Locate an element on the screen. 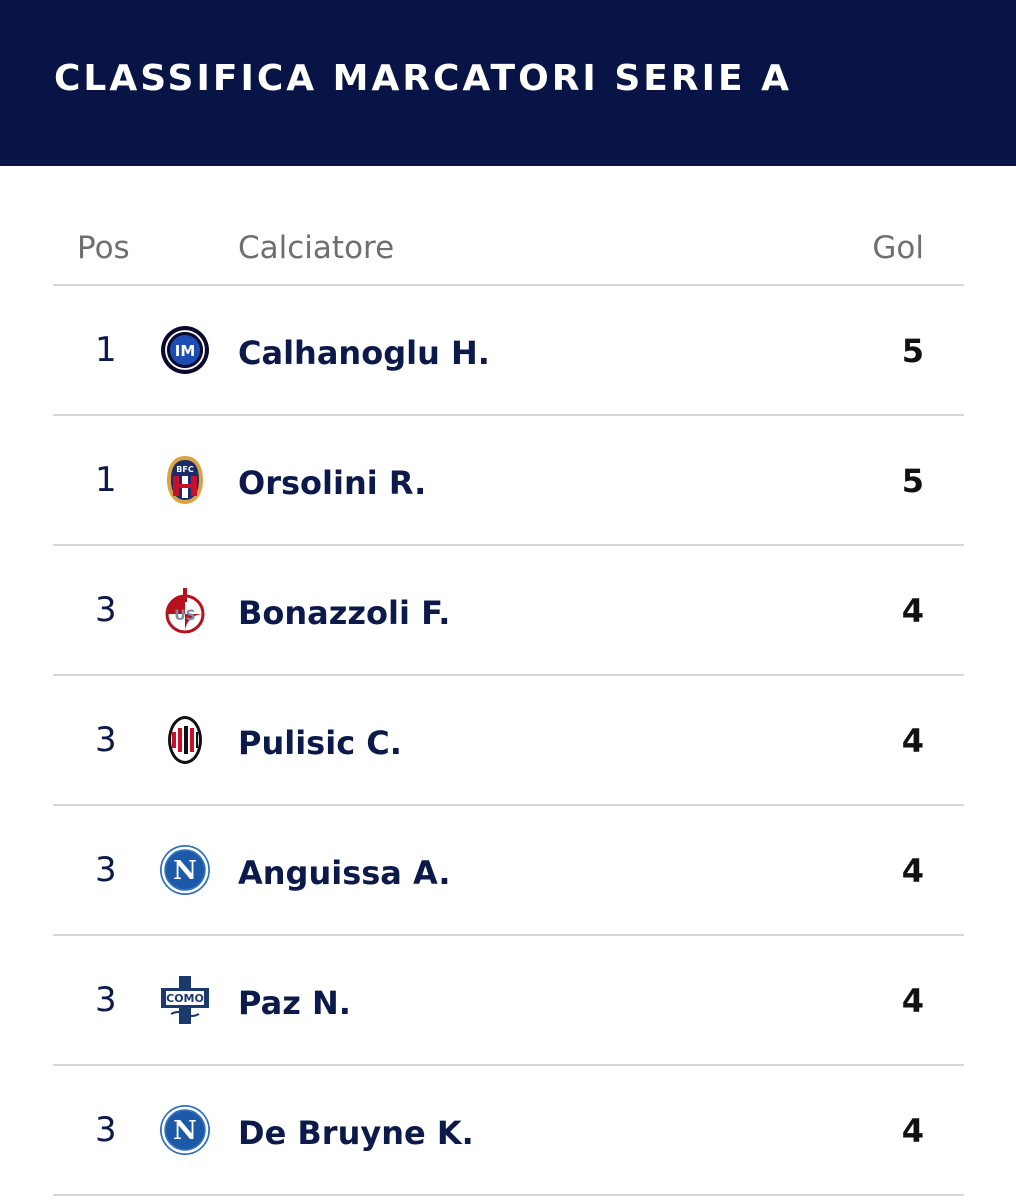 The width and height of the screenshot is (1016, 1200). inter-crest-icon: IM is located at coordinates (185, 350).